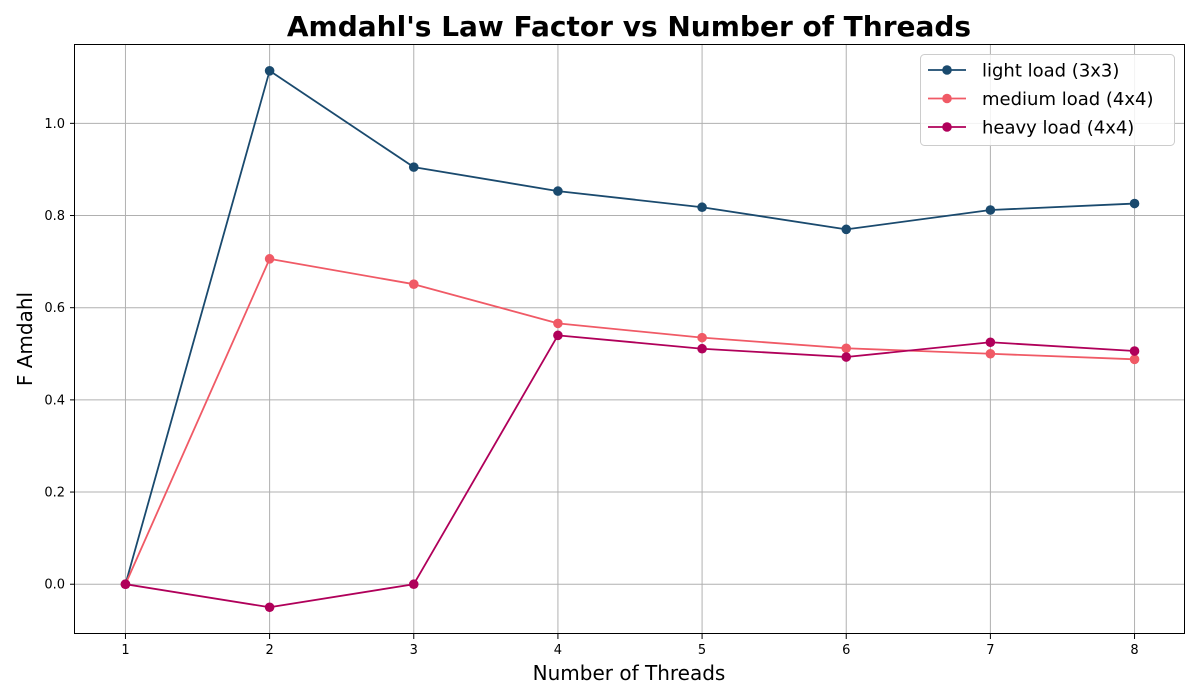 This screenshot has width=1200, height=700. I want to click on legend-box, so click(1047, 100).